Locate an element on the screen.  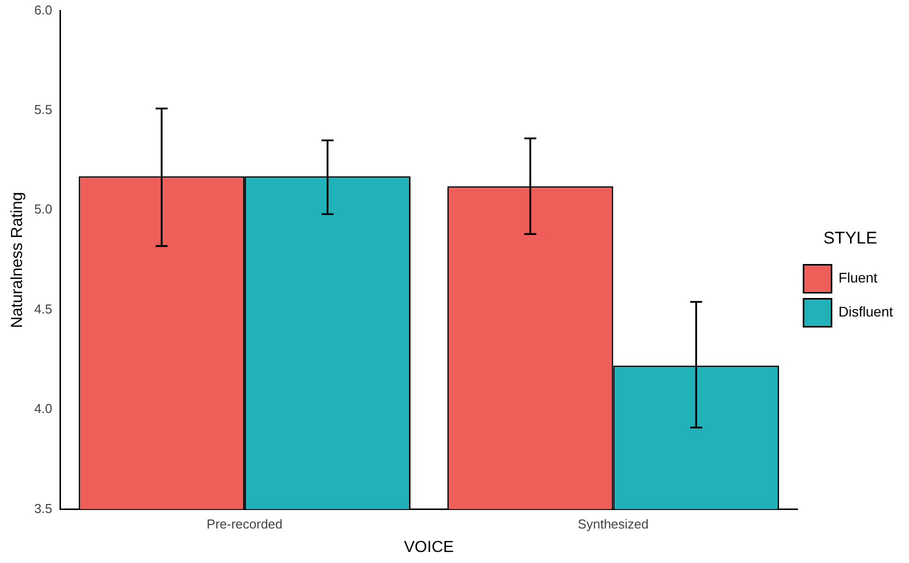
legend-label: Disfluent is located at coordinates (866, 312).